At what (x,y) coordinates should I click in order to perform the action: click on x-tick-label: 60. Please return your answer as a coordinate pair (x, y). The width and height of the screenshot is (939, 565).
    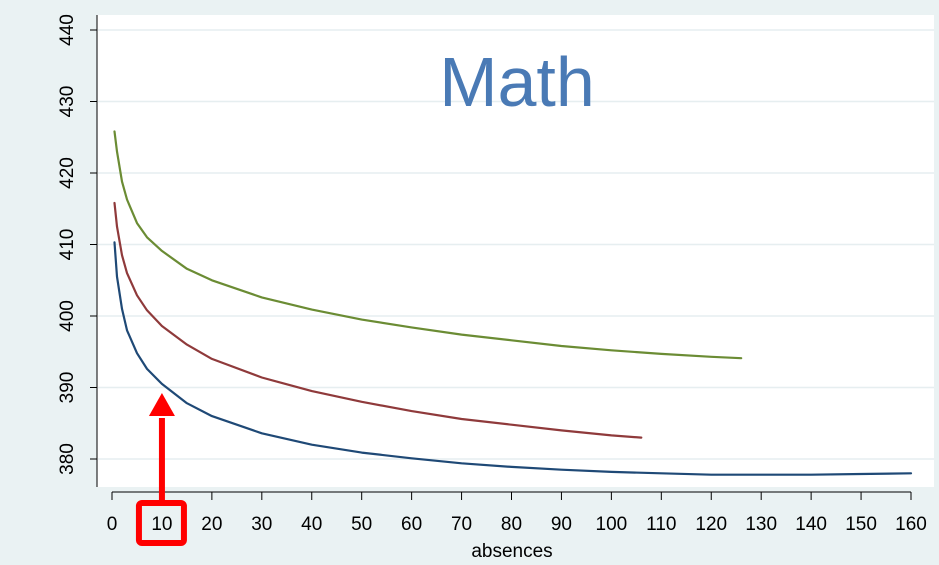
    Looking at the image, I should click on (411, 524).